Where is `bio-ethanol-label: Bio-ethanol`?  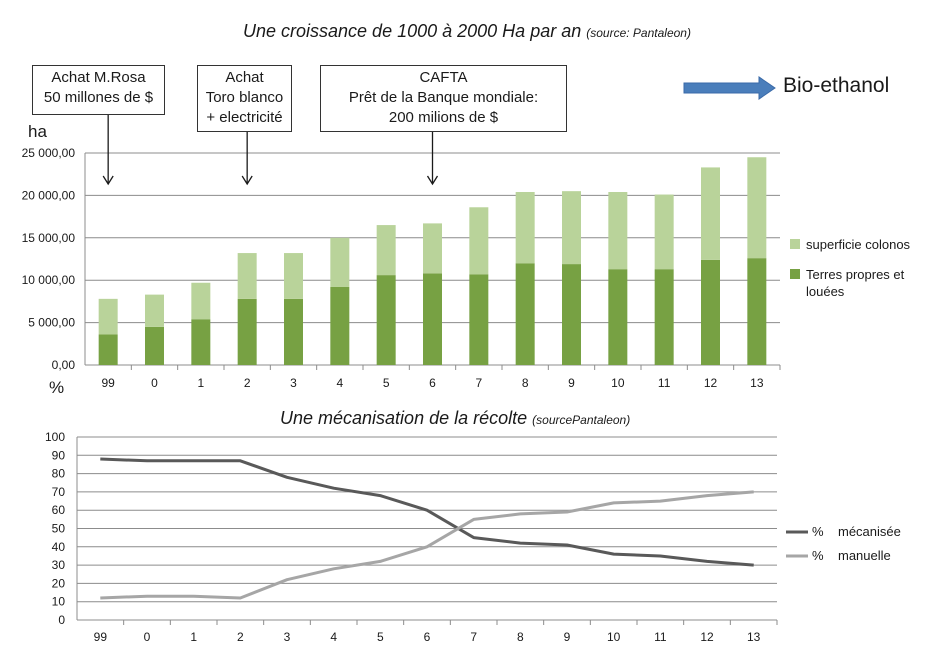 bio-ethanol-label: Bio-ethanol is located at coordinates (836, 85).